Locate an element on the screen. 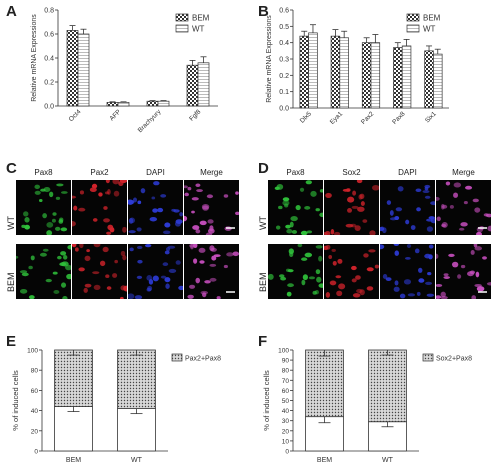  y-tick-label: 0.5 is located at coordinates (284, 27).